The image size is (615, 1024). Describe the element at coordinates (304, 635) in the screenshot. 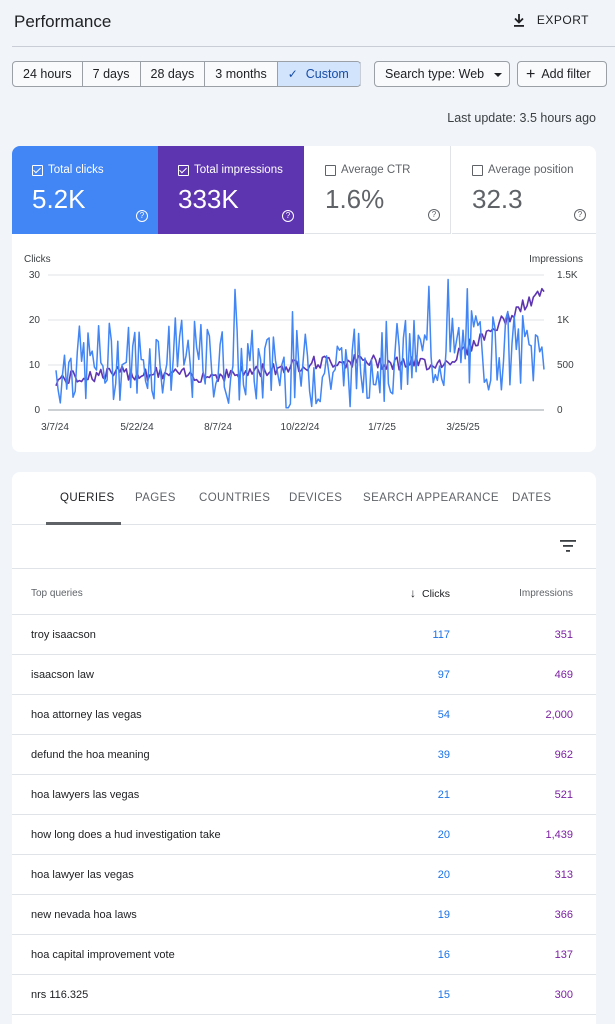

I see `table-row: troy isaacson 117 351` at that location.